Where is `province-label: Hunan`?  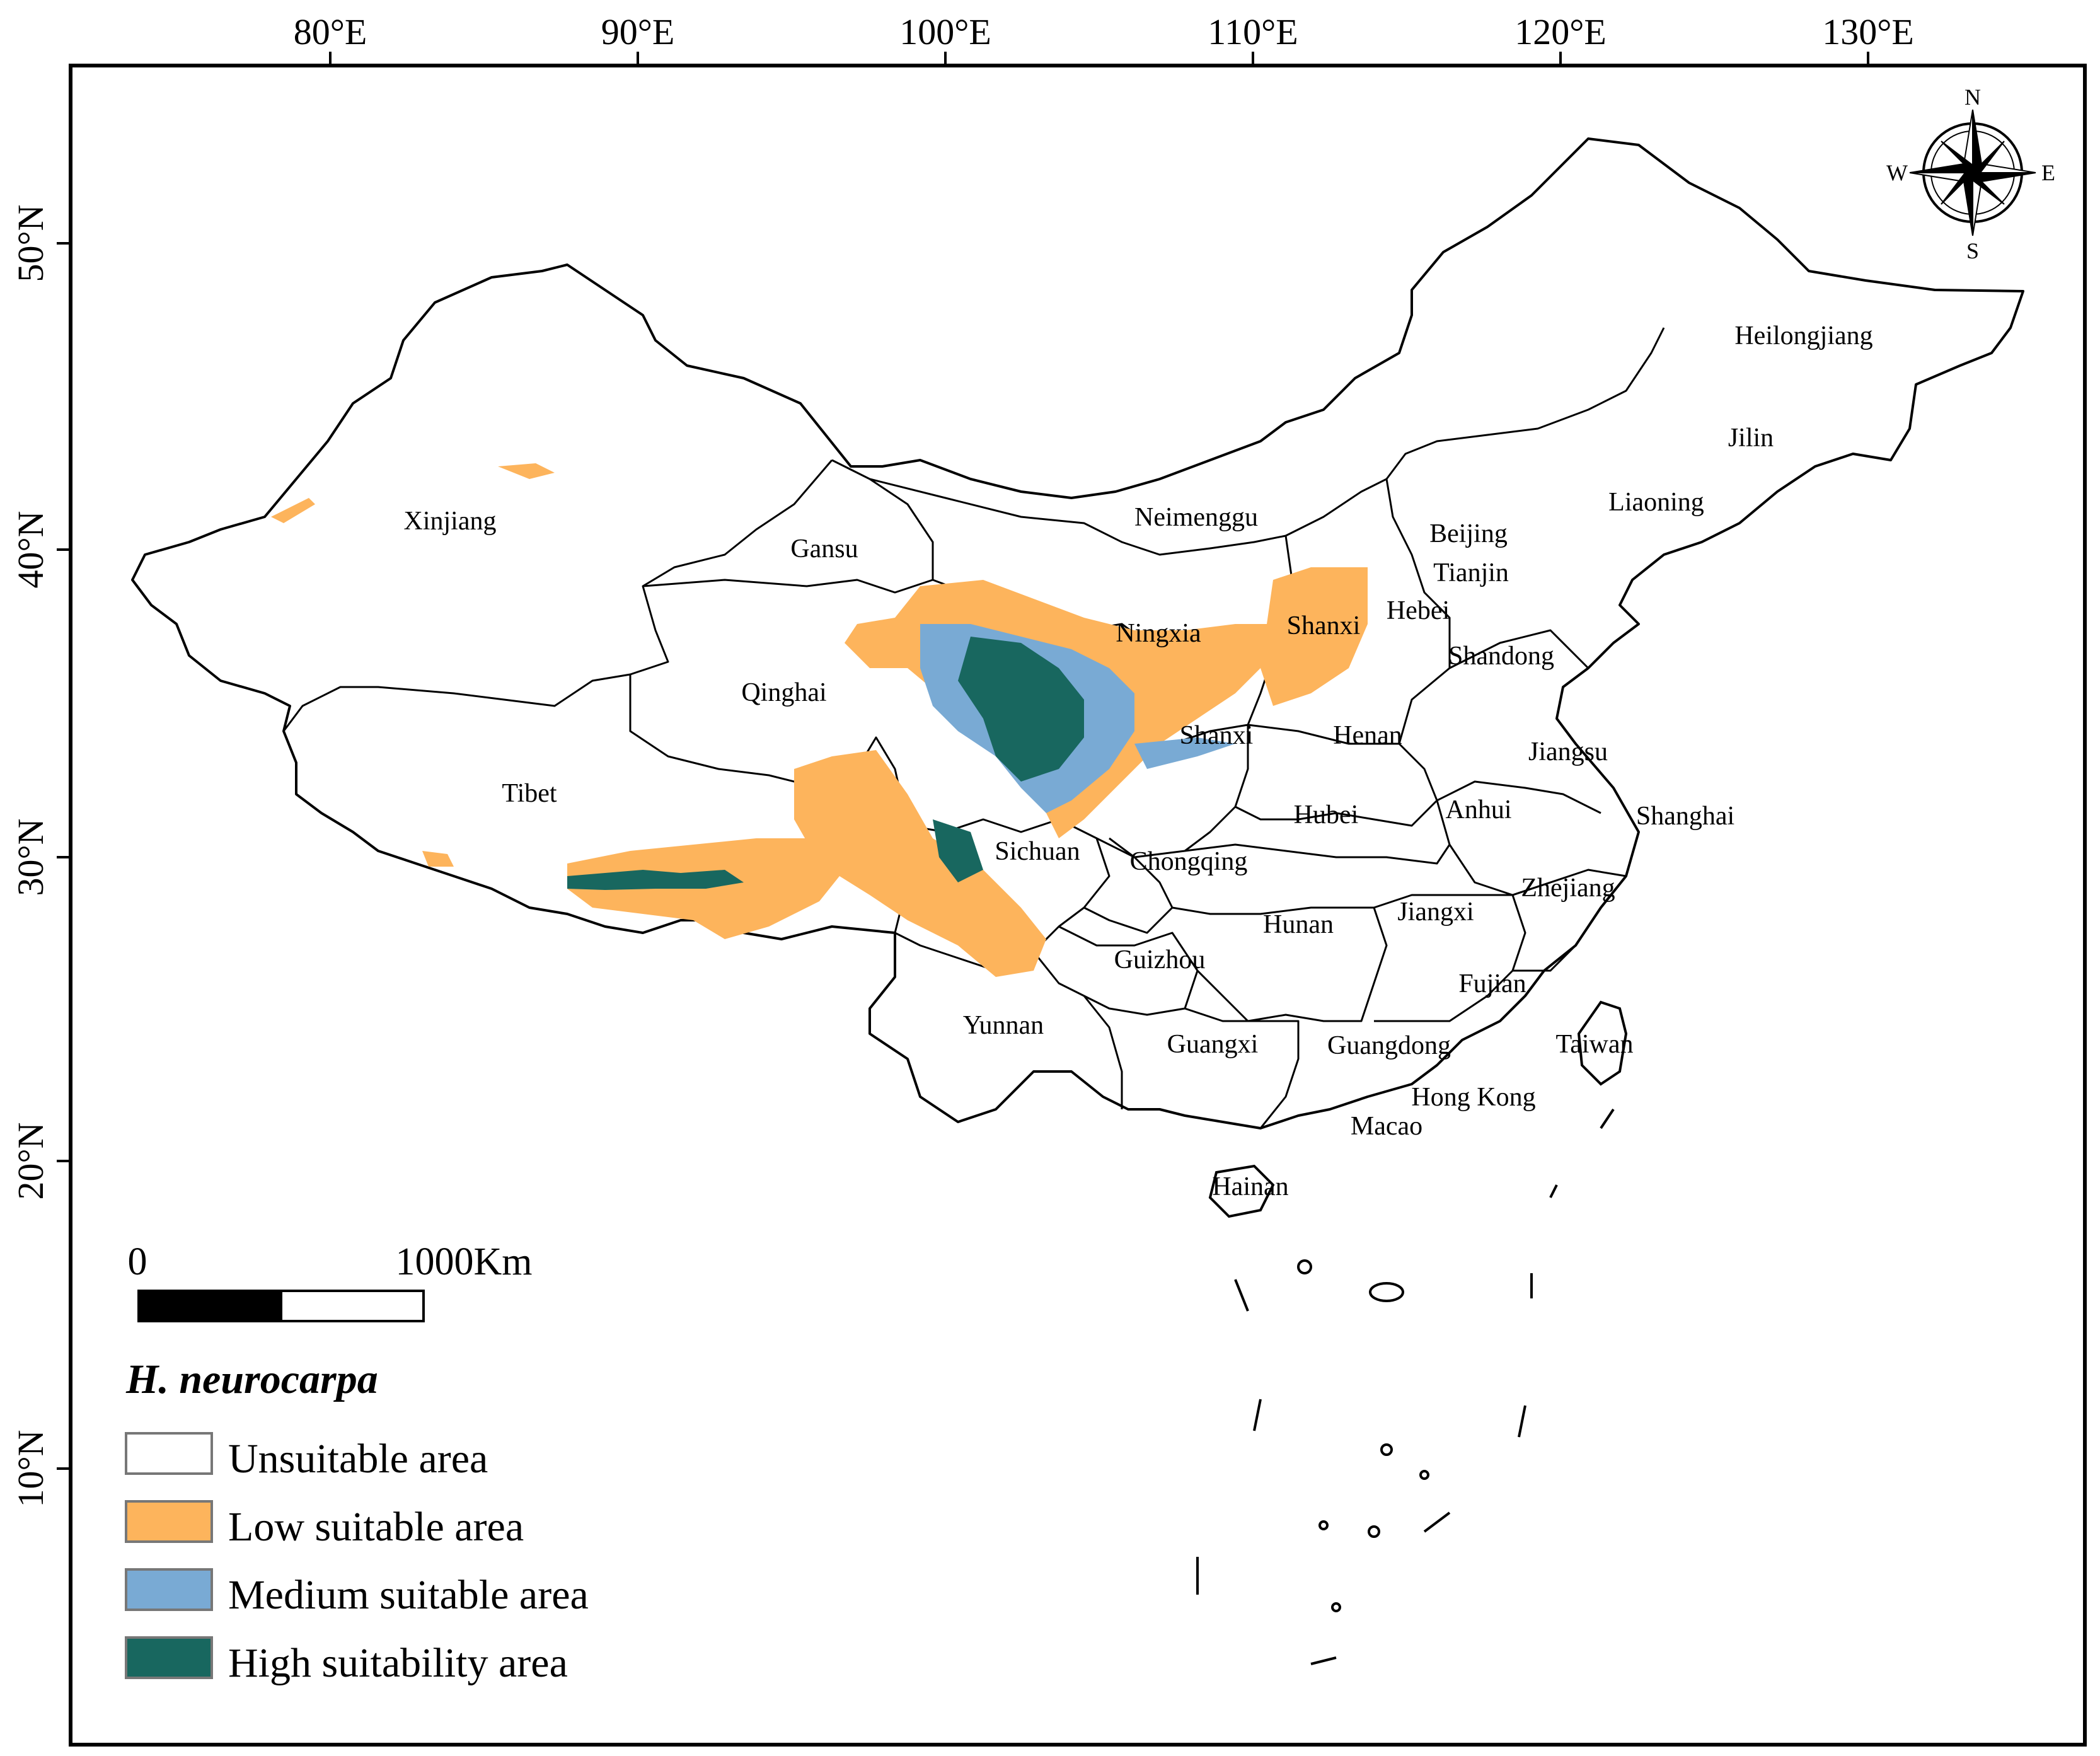
province-label: Hunan is located at coordinates (1298, 924).